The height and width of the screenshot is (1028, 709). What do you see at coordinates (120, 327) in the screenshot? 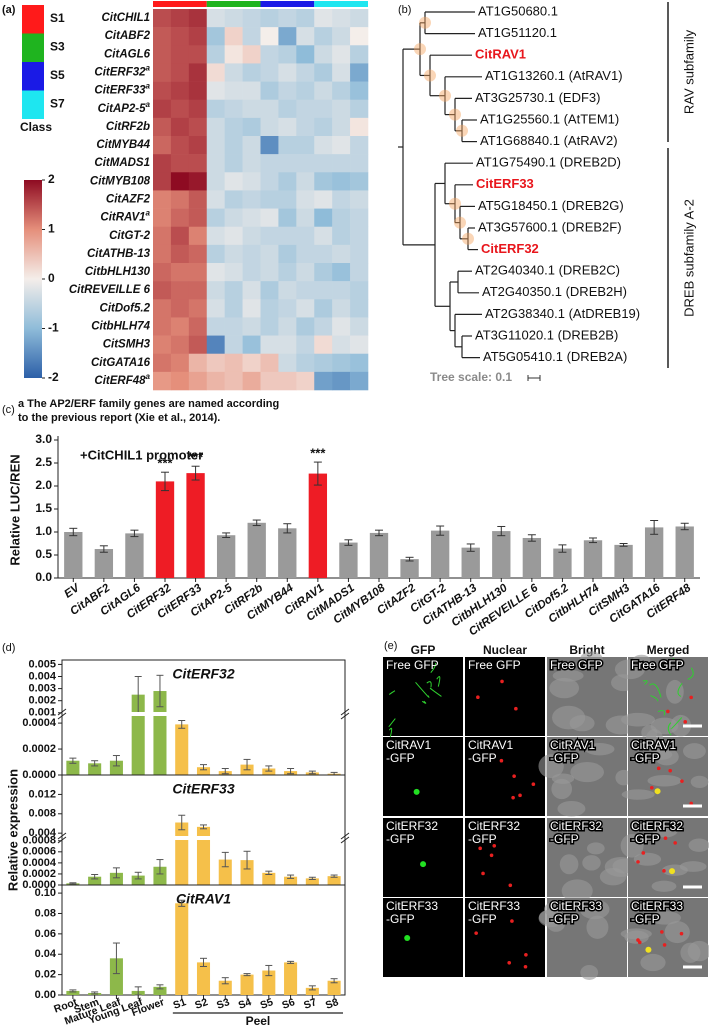
I see `row-label: CitbHLH74` at bounding box center [120, 327].